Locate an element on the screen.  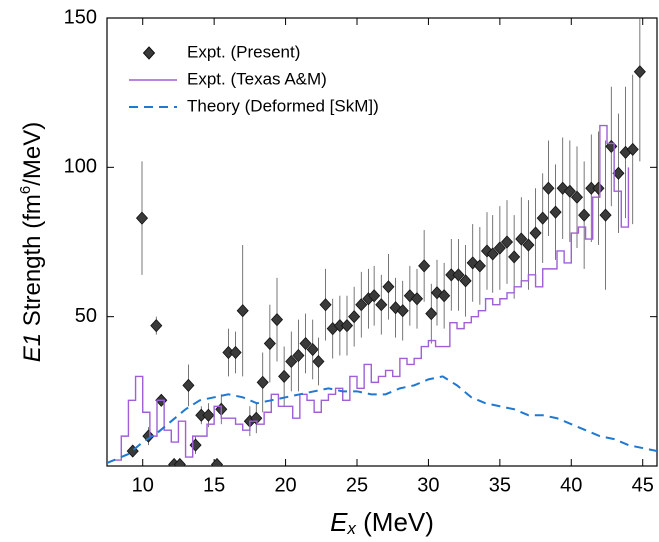
x-label-unit: (MeV) is located at coordinates (395, 522).